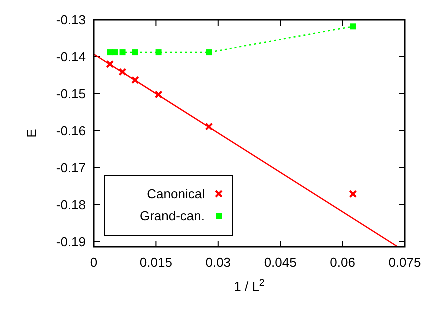  Describe the element at coordinates (71, 242) in the screenshot. I see `y-tick-label: -0.19` at that location.